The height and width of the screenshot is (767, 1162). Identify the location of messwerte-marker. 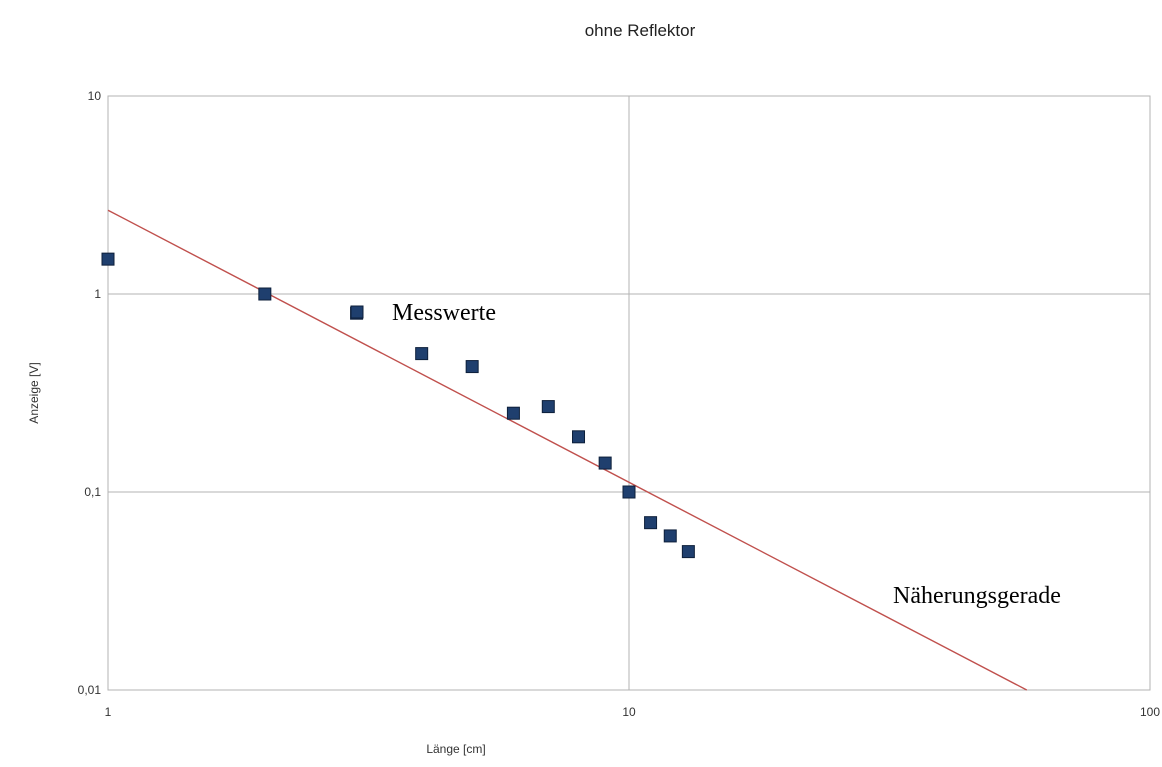
(357, 312).